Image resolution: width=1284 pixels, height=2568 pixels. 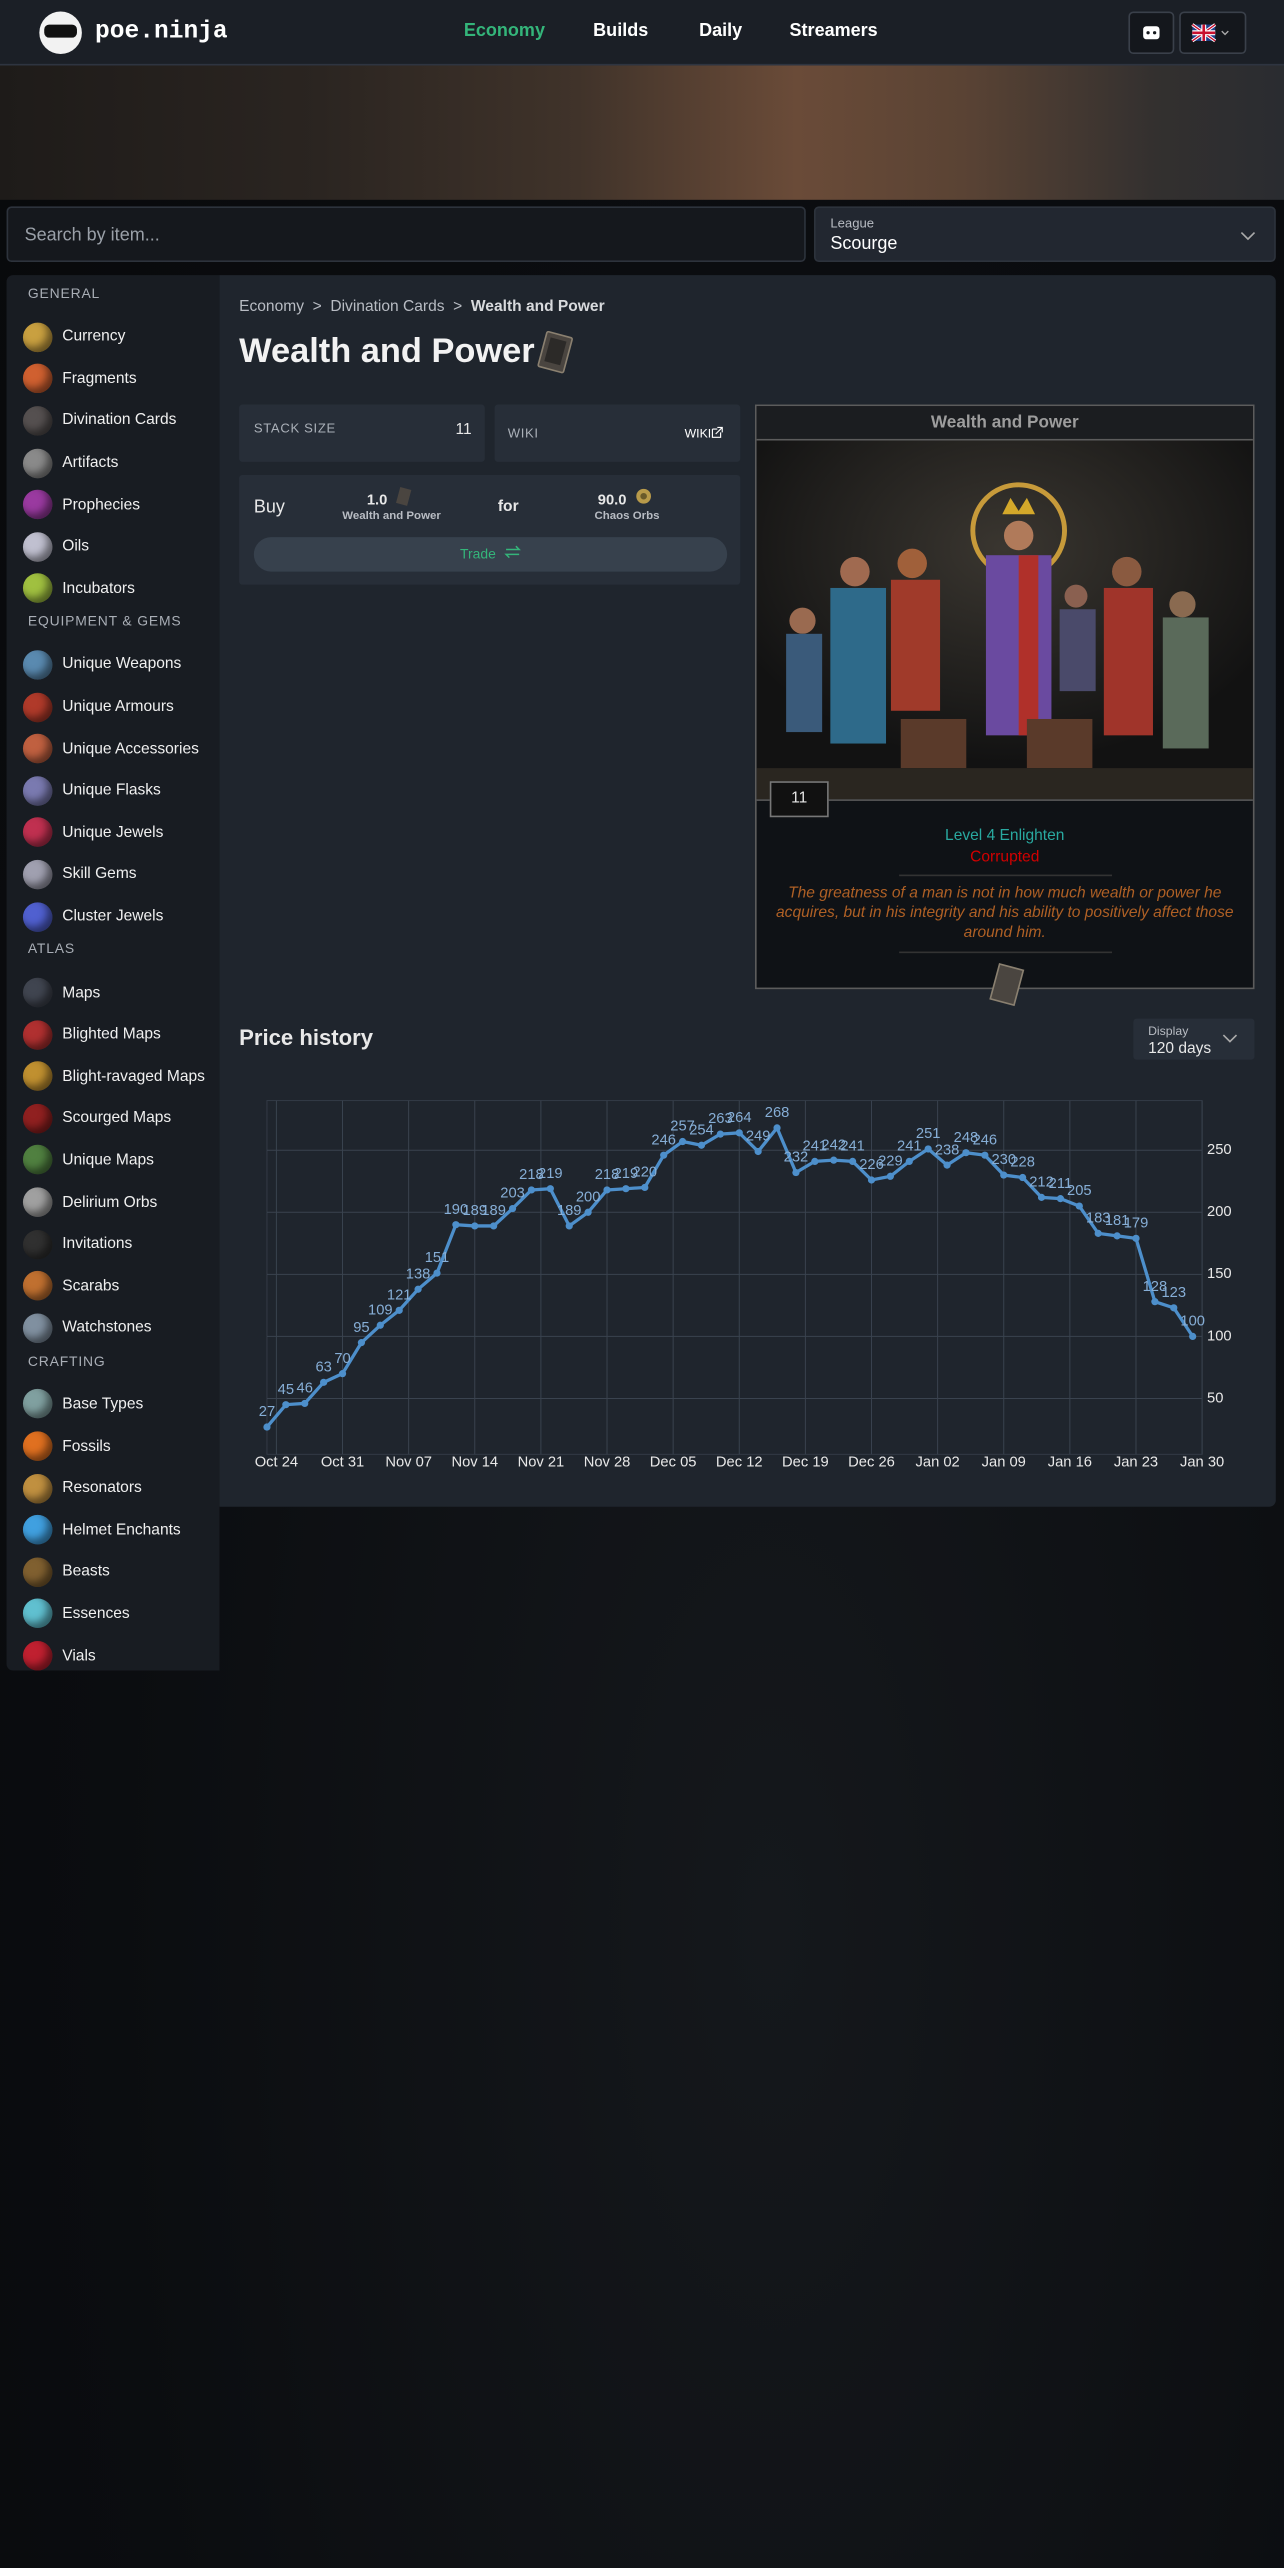 What do you see at coordinates (113, 1118) in the screenshot?
I see `sidebar-item: Scourged Maps` at bounding box center [113, 1118].